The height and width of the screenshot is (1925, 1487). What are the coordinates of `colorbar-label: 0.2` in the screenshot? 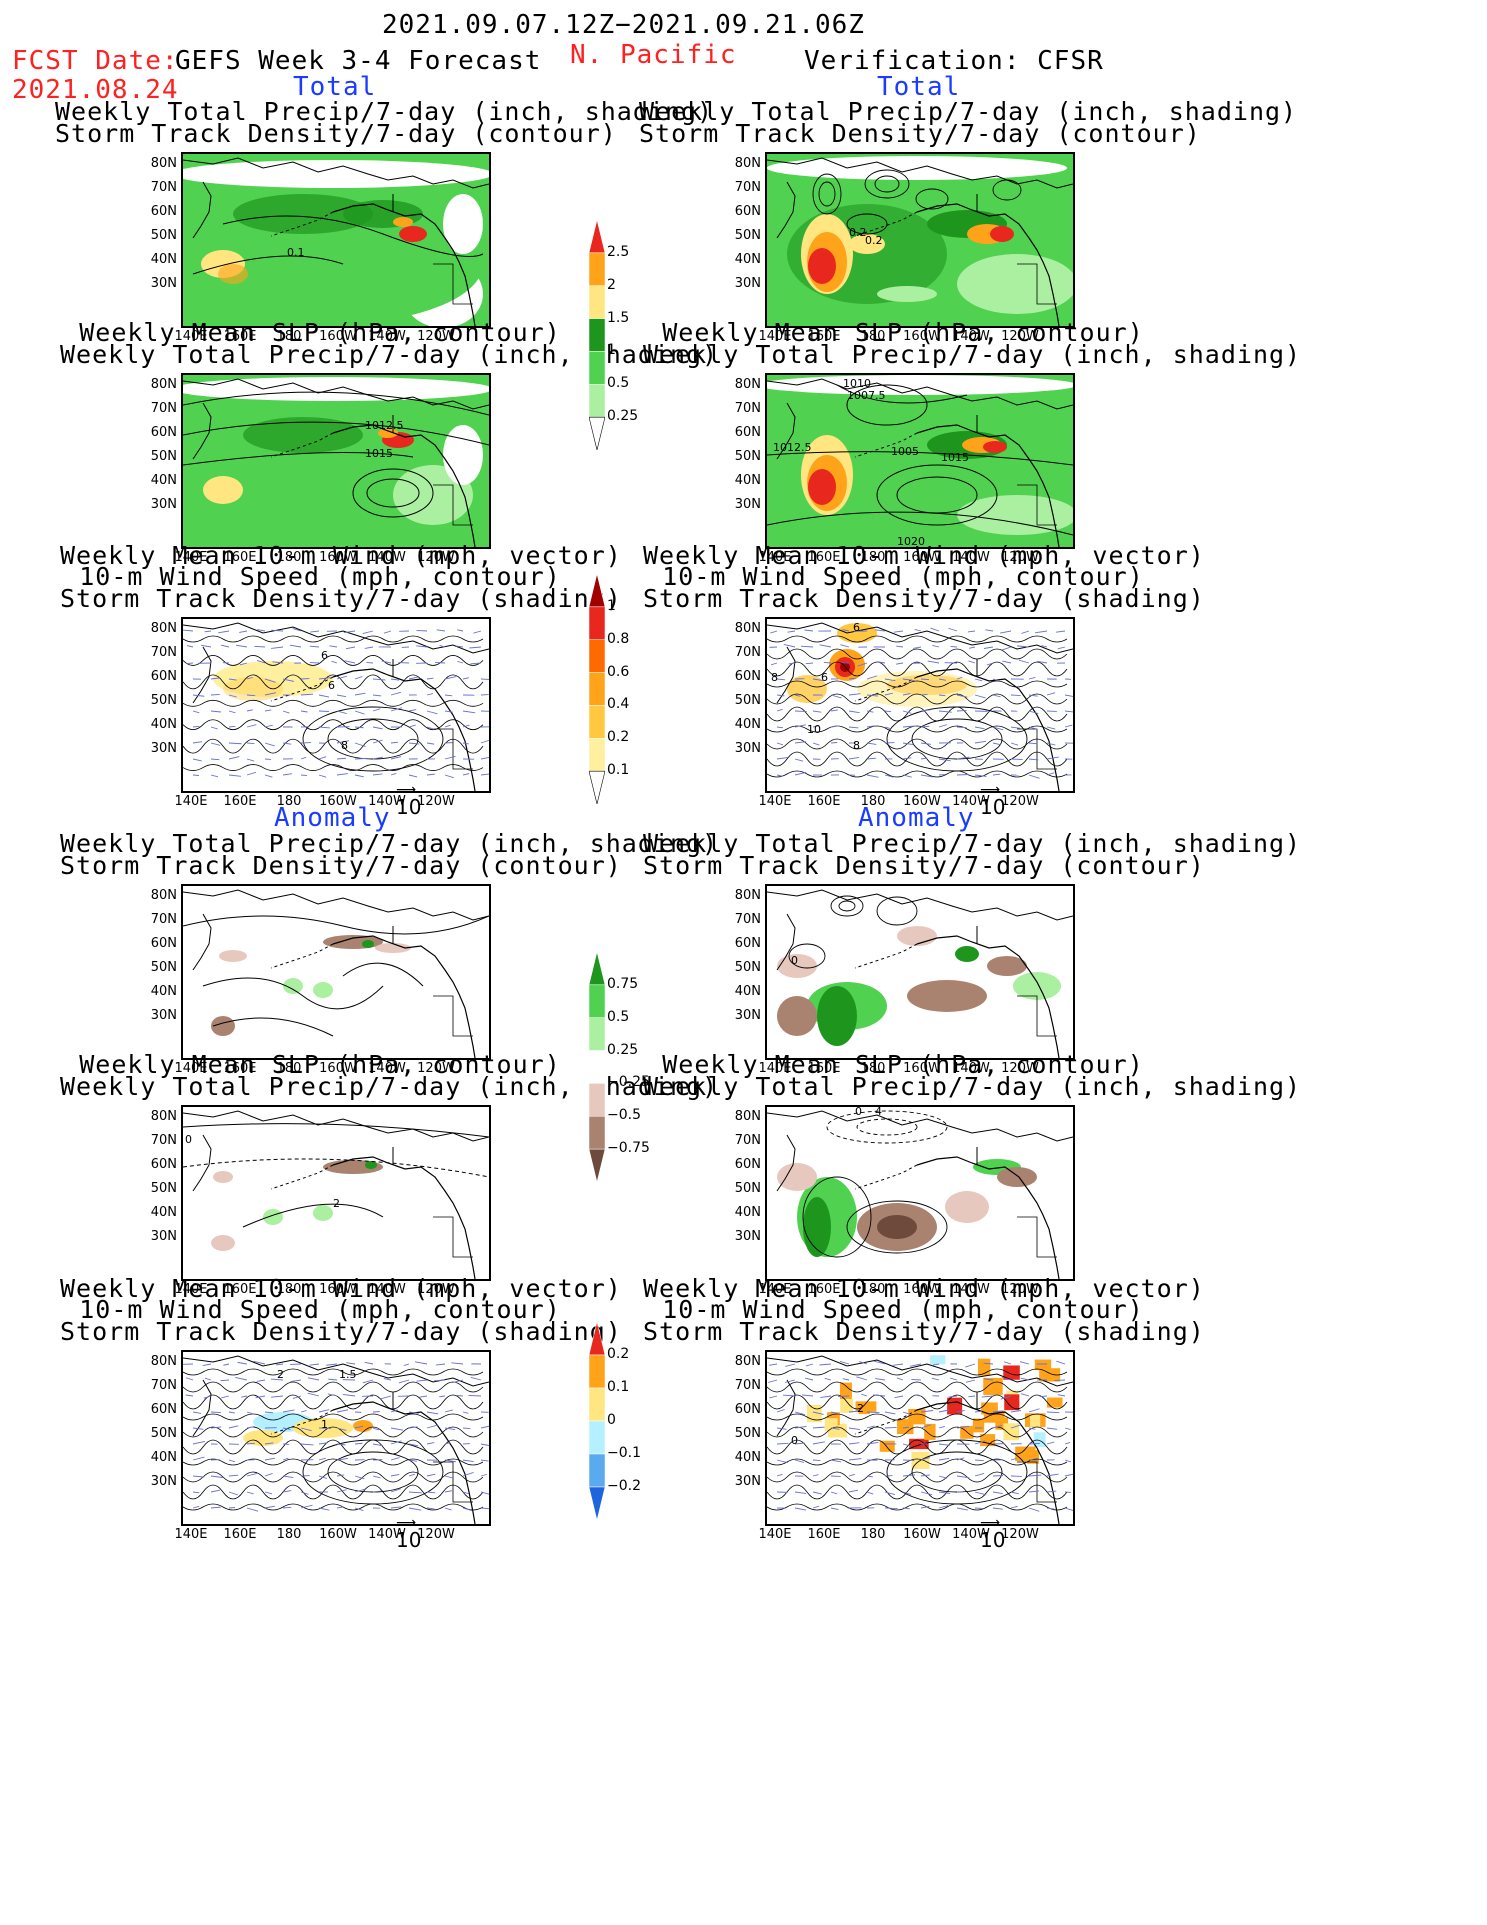 It's located at (618, 737).